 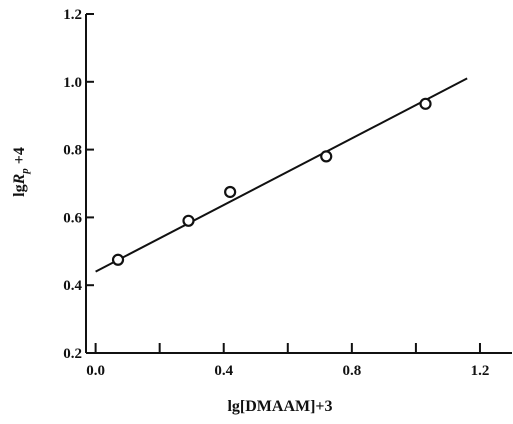 What do you see at coordinates (72, 218) in the screenshot?
I see `y-tick-label: 0.6` at bounding box center [72, 218].